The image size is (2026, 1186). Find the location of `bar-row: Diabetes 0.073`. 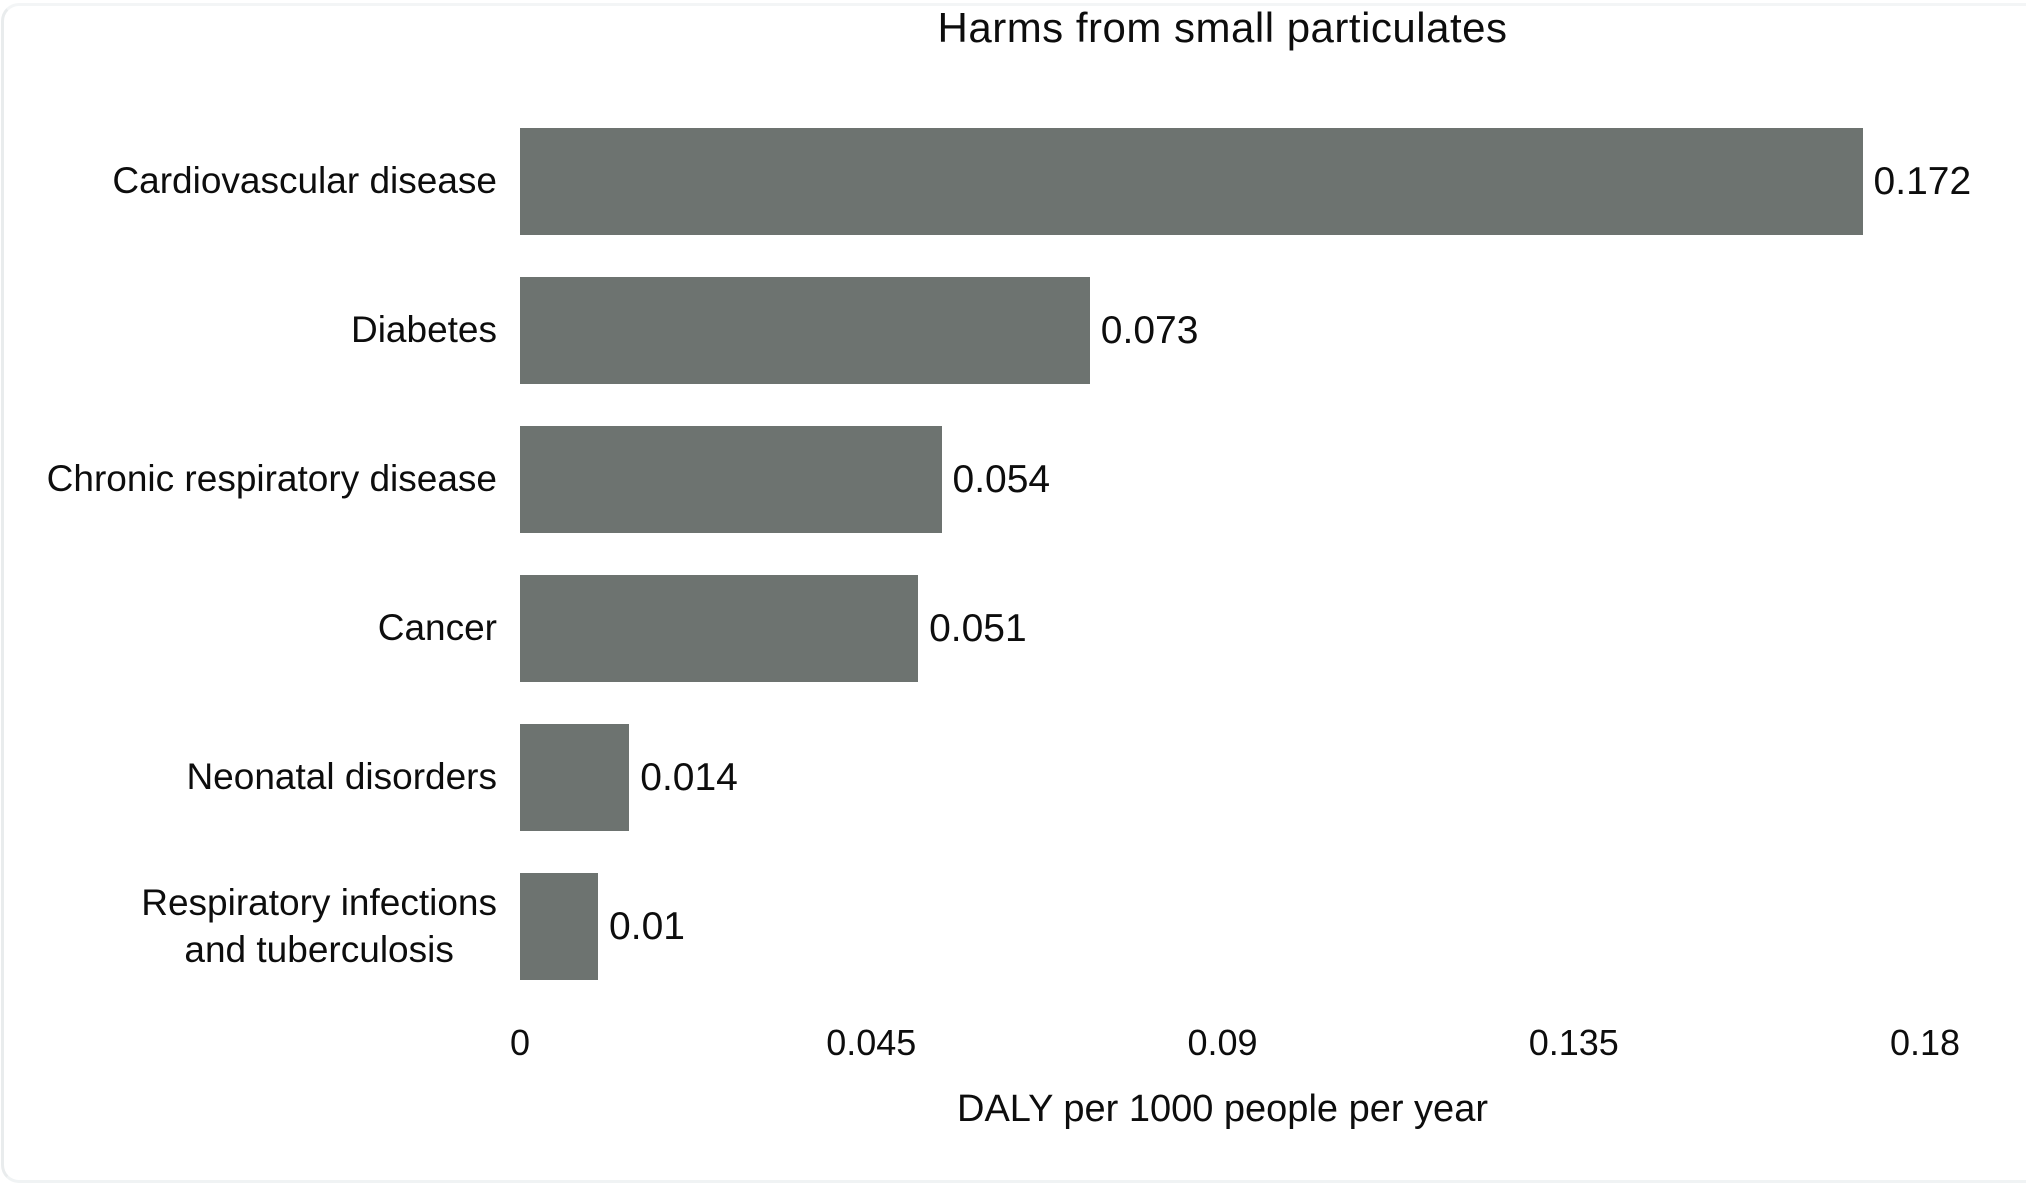

bar-row: Diabetes 0.073 is located at coordinates (1013, 330).